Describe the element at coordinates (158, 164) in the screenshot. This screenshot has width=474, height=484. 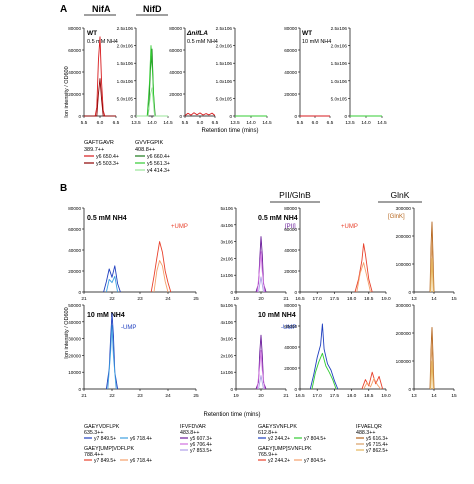
I see `legend-ion: y5 561.3+` at that location.